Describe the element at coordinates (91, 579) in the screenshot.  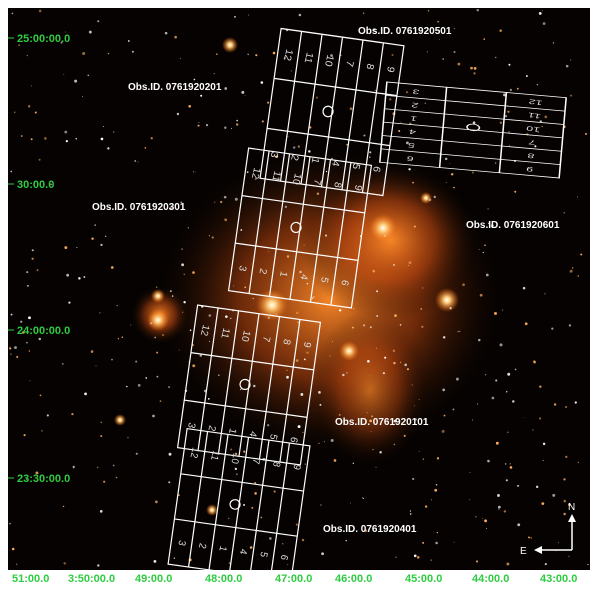
I see `ra-label: 3:50:00.0` at that location.